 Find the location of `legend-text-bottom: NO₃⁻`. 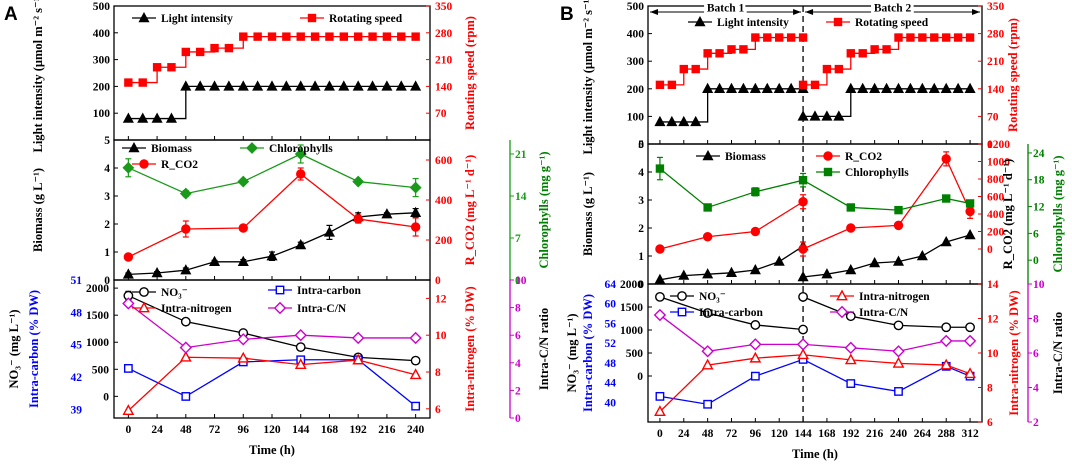

legend-text-bottom: NO₃⁻ is located at coordinates (712, 297).